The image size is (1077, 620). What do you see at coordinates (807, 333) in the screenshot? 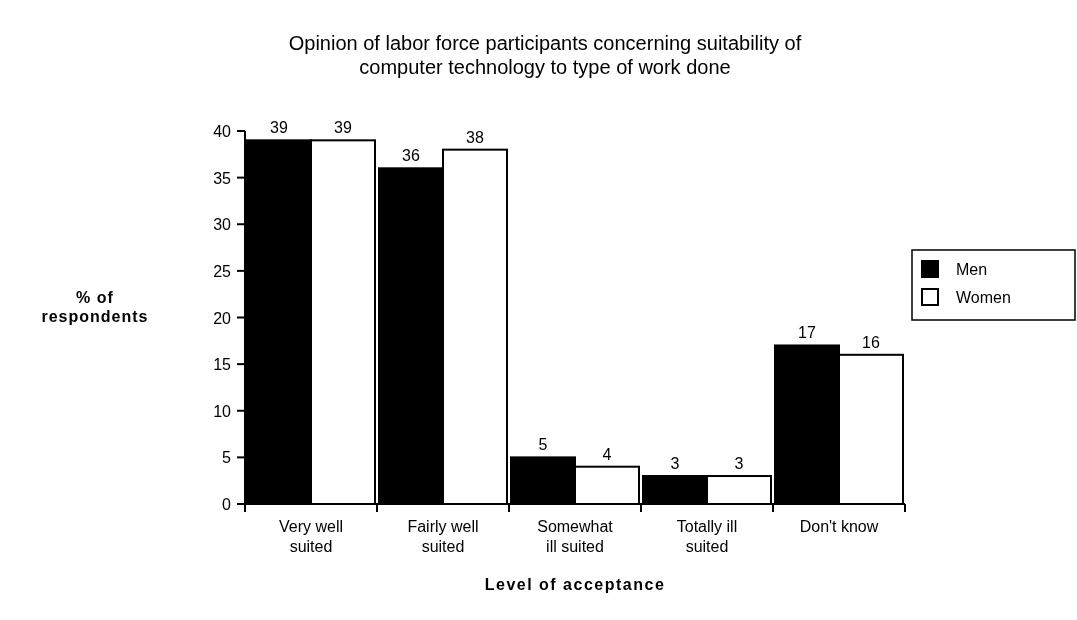
I see `data-label: 17` at bounding box center [807, 333].